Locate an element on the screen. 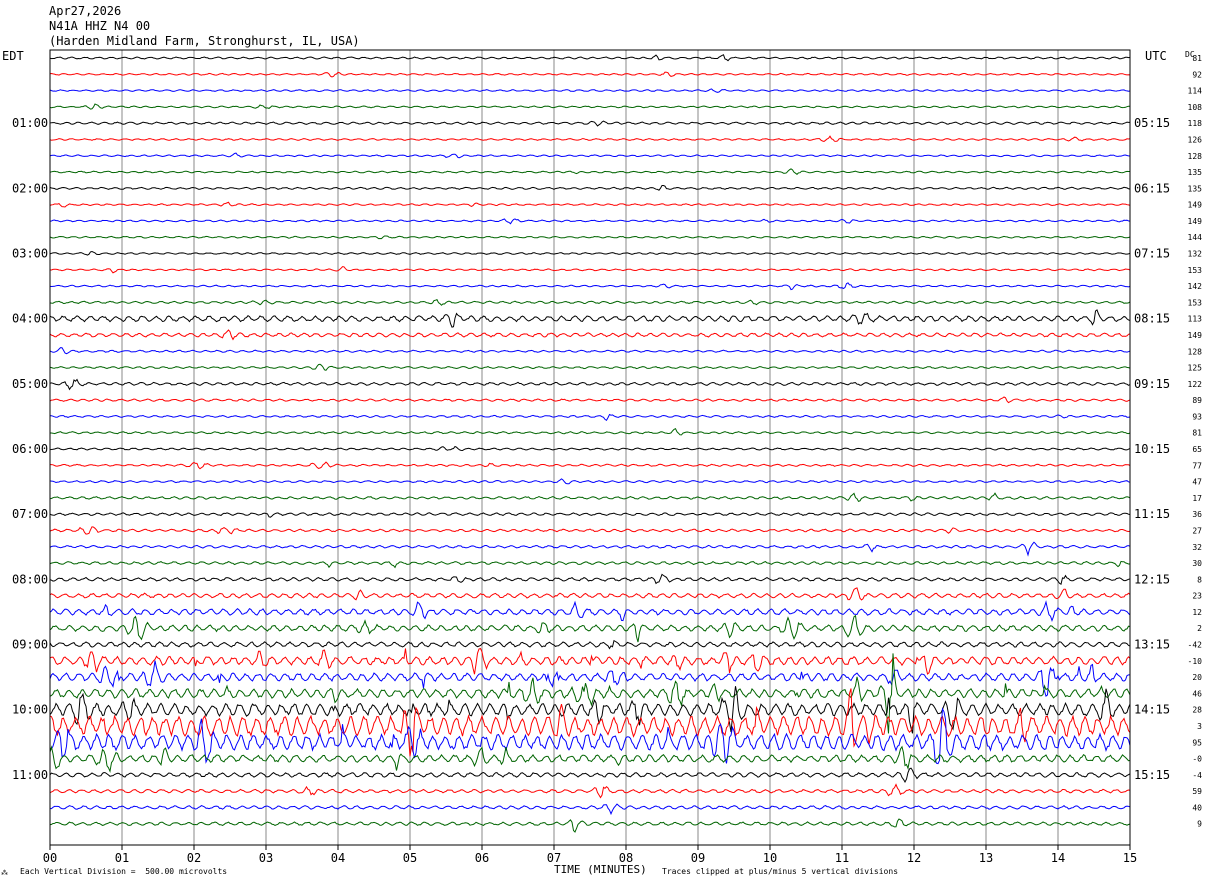 Image resolution: width=1210 pixels, height=886 pixels. dc-value: 27 is located at coordinates (1197, 531).